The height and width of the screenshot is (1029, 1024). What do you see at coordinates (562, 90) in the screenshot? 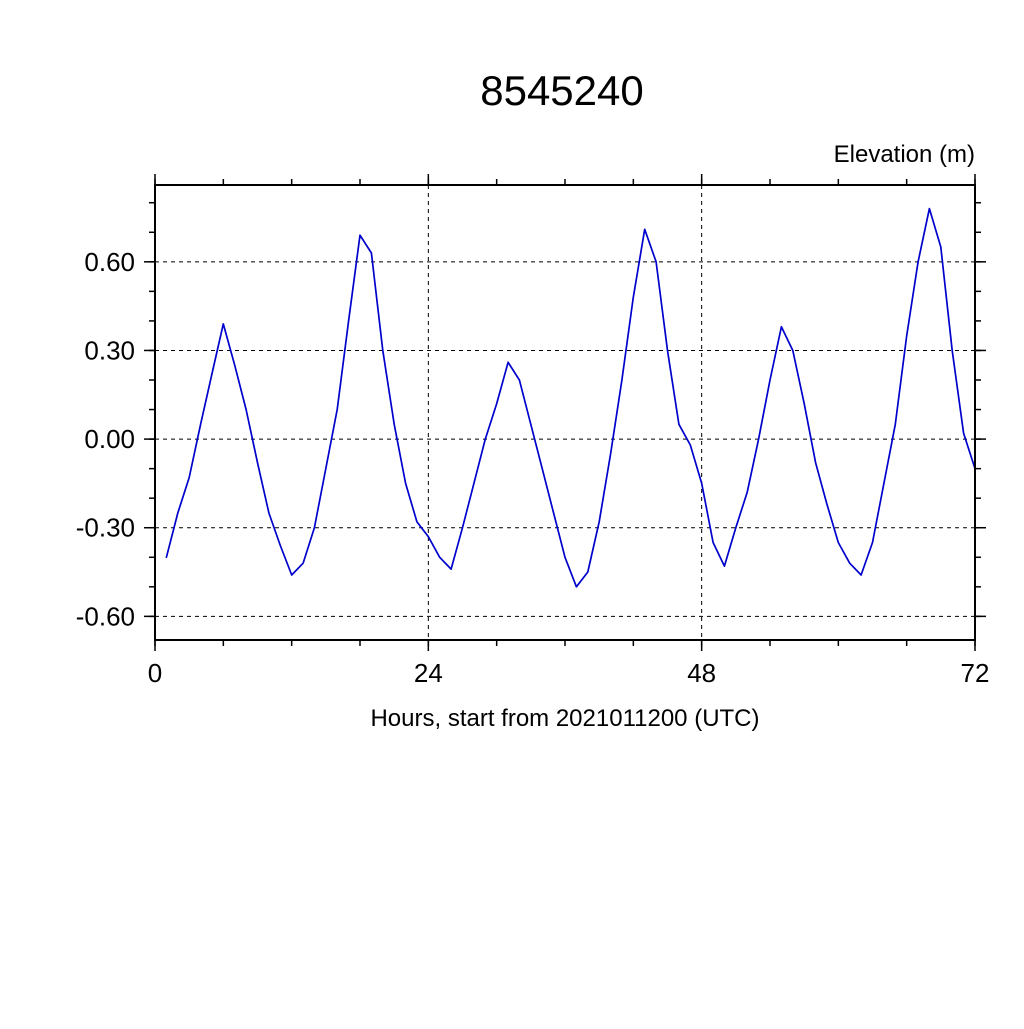
I see `chart-title: 8545240` at bounding box center [562, 90].